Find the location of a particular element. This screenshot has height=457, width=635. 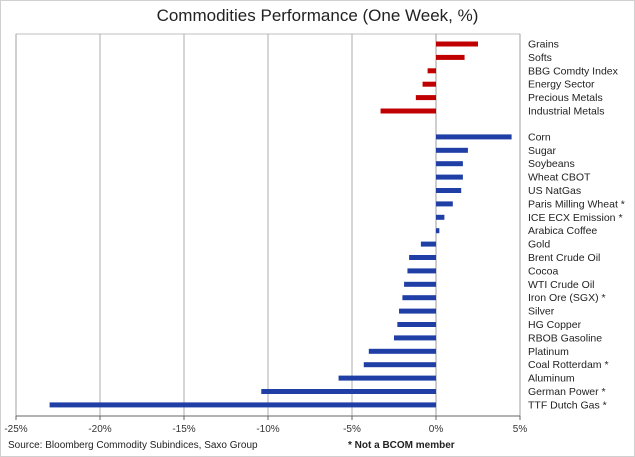

bar-platinum is located at coordinates (402, 351).